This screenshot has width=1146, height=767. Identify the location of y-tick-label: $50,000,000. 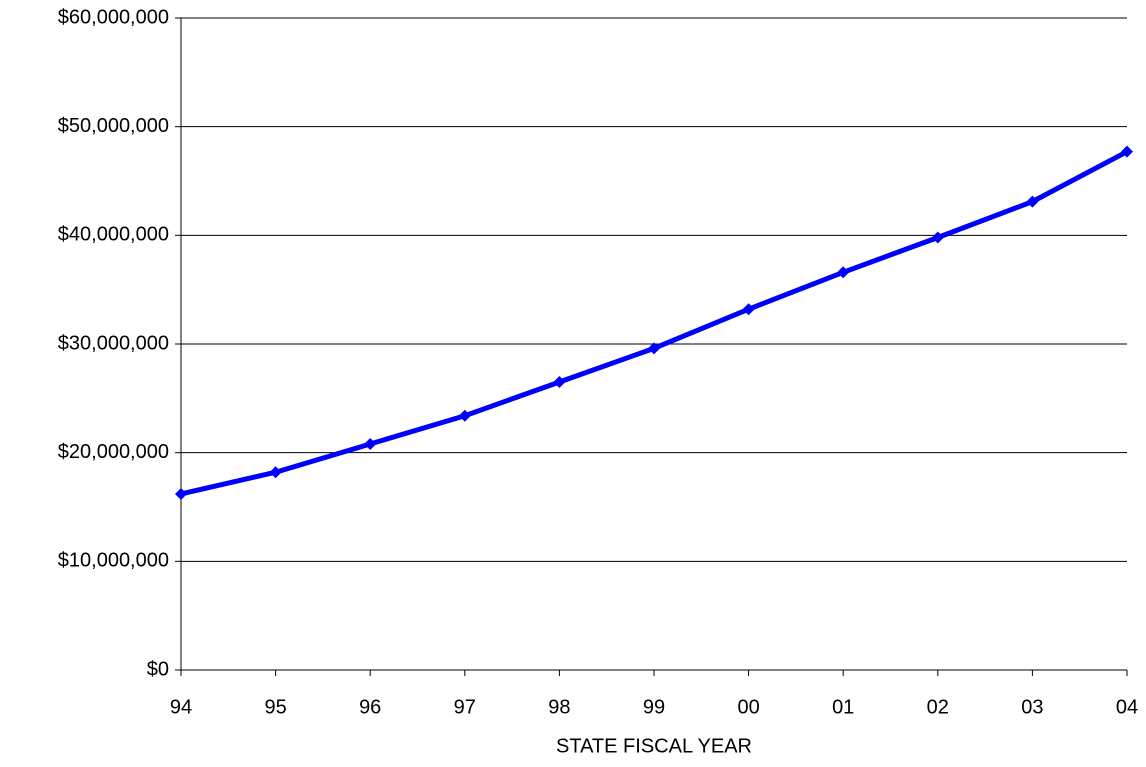
(113, 126).